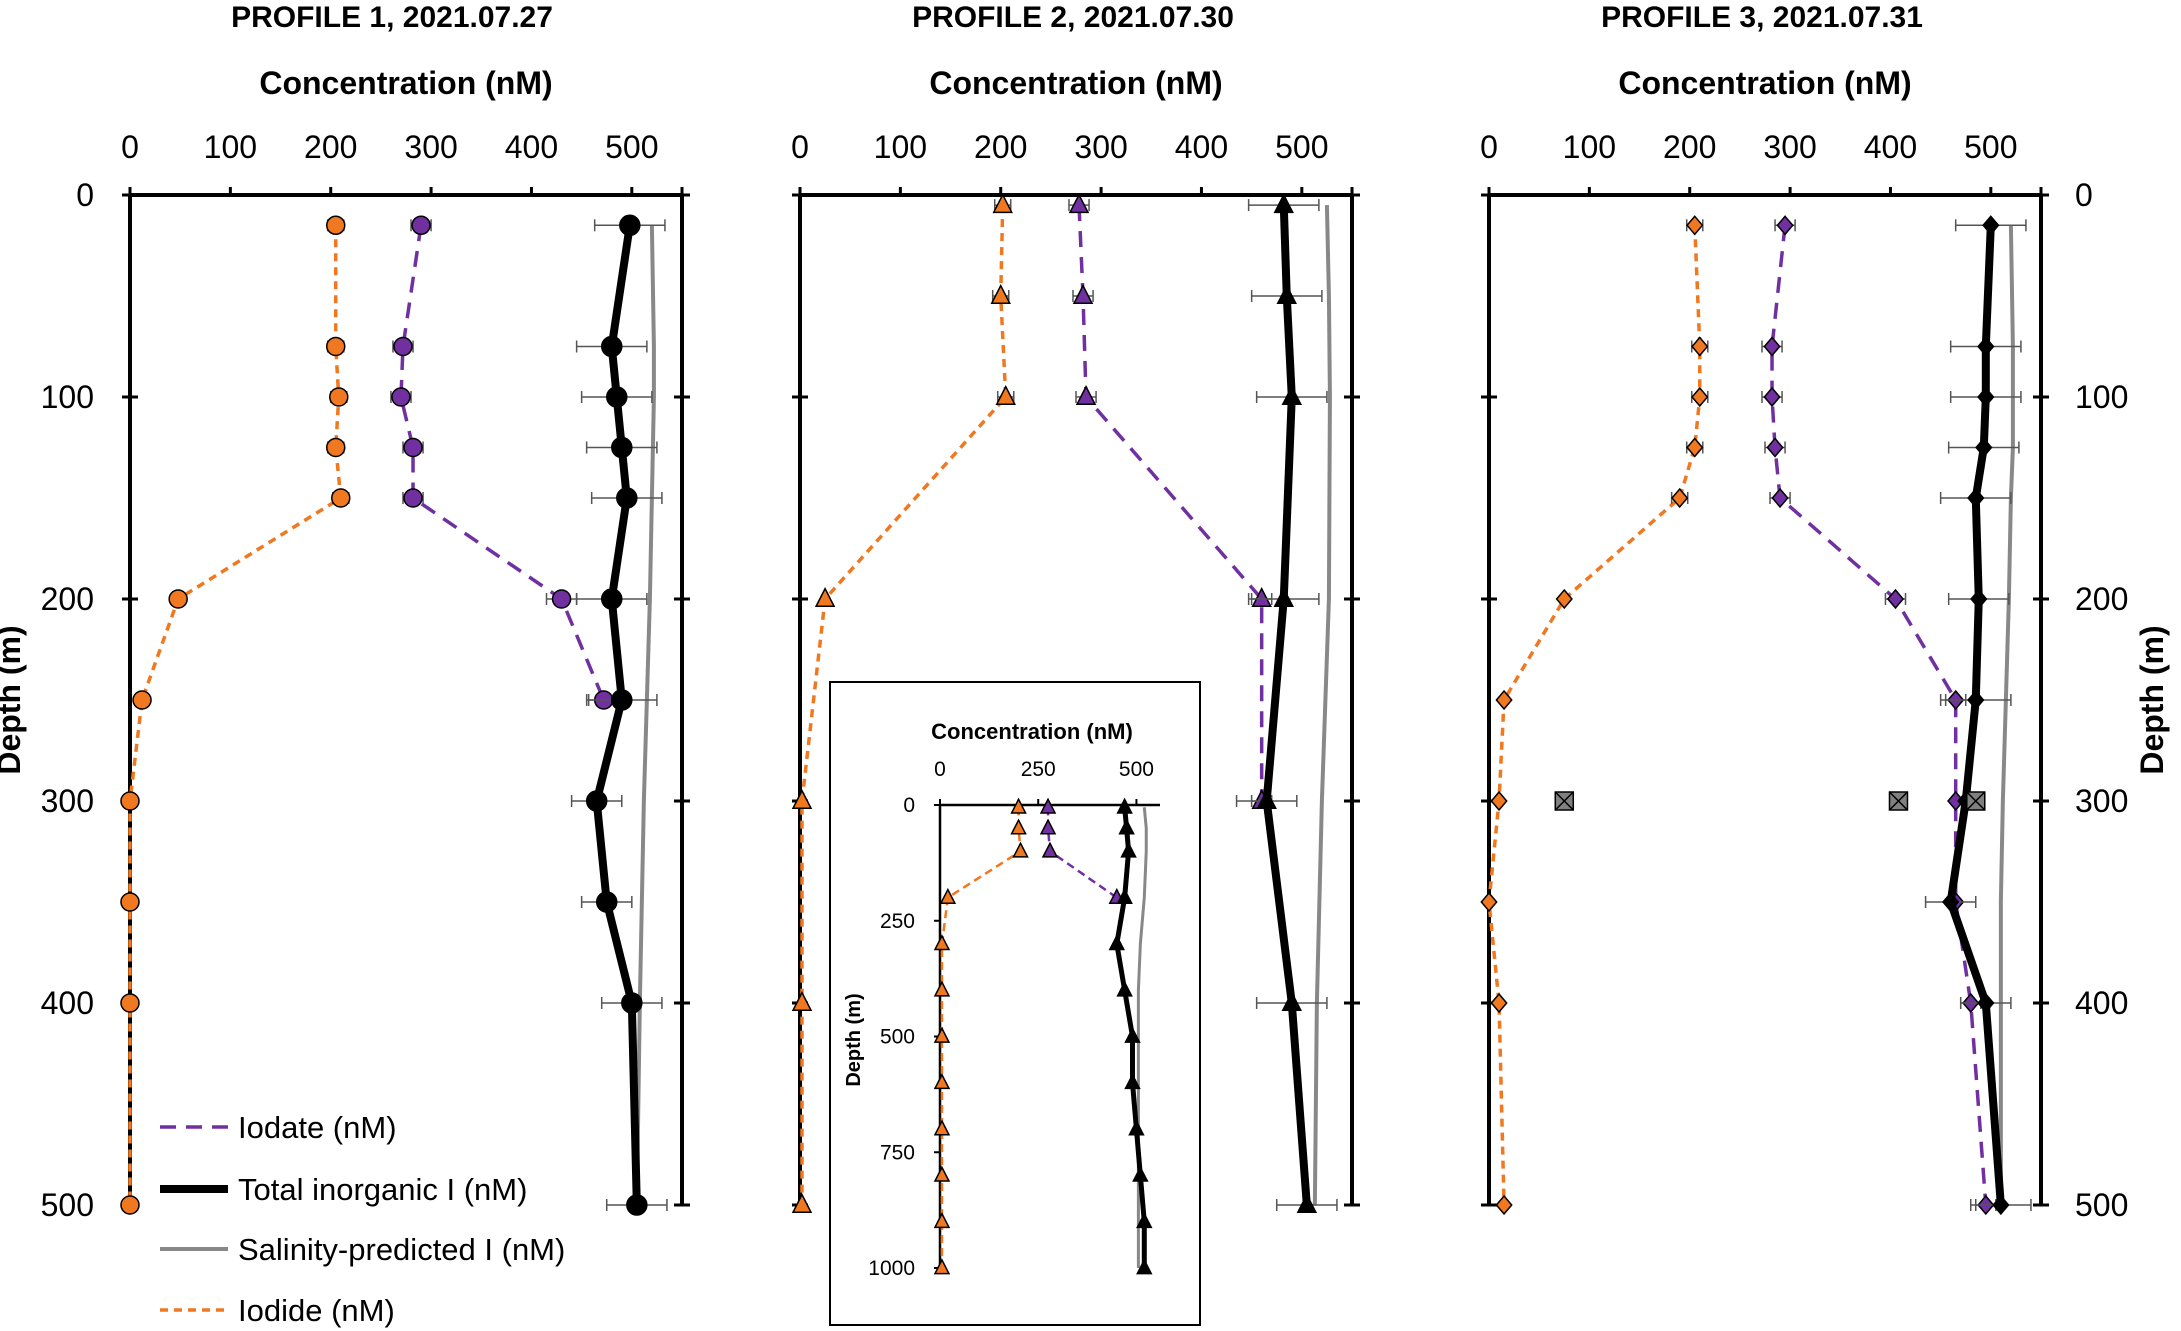  I want to click on x-tick-label: 0, so click(1489, 147).